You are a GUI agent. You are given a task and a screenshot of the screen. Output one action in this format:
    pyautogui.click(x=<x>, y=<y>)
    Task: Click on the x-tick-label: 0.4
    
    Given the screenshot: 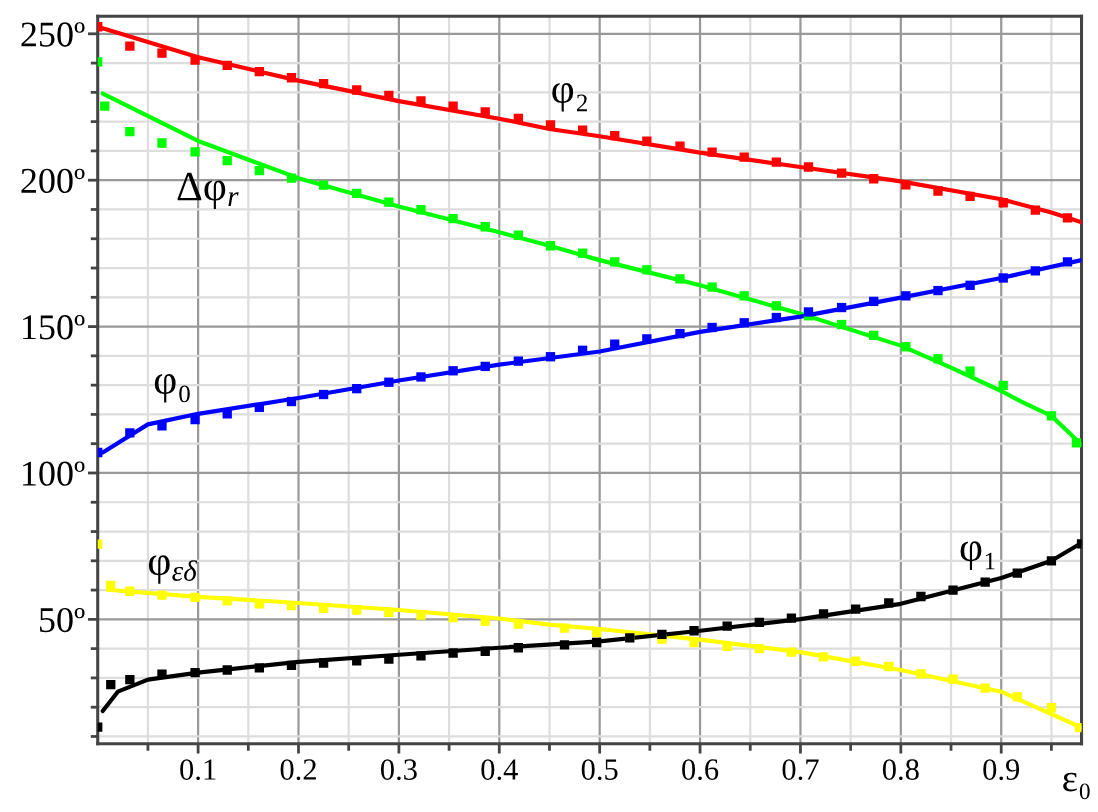 What is the action you would take?
    pyautogui.click(x=499, y=770)
    